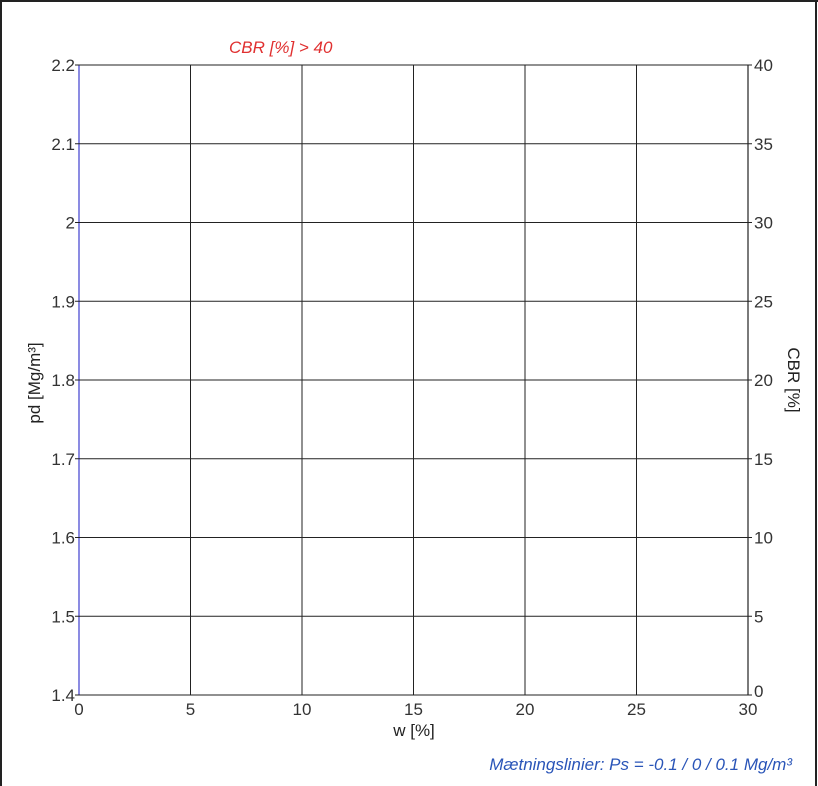 This screenshot has height=786, width=818. What do you see at coordinates (63, 144) in the screenshot?
I see `y-tick-label-7: 2.1` at bounding box center [63, 144].